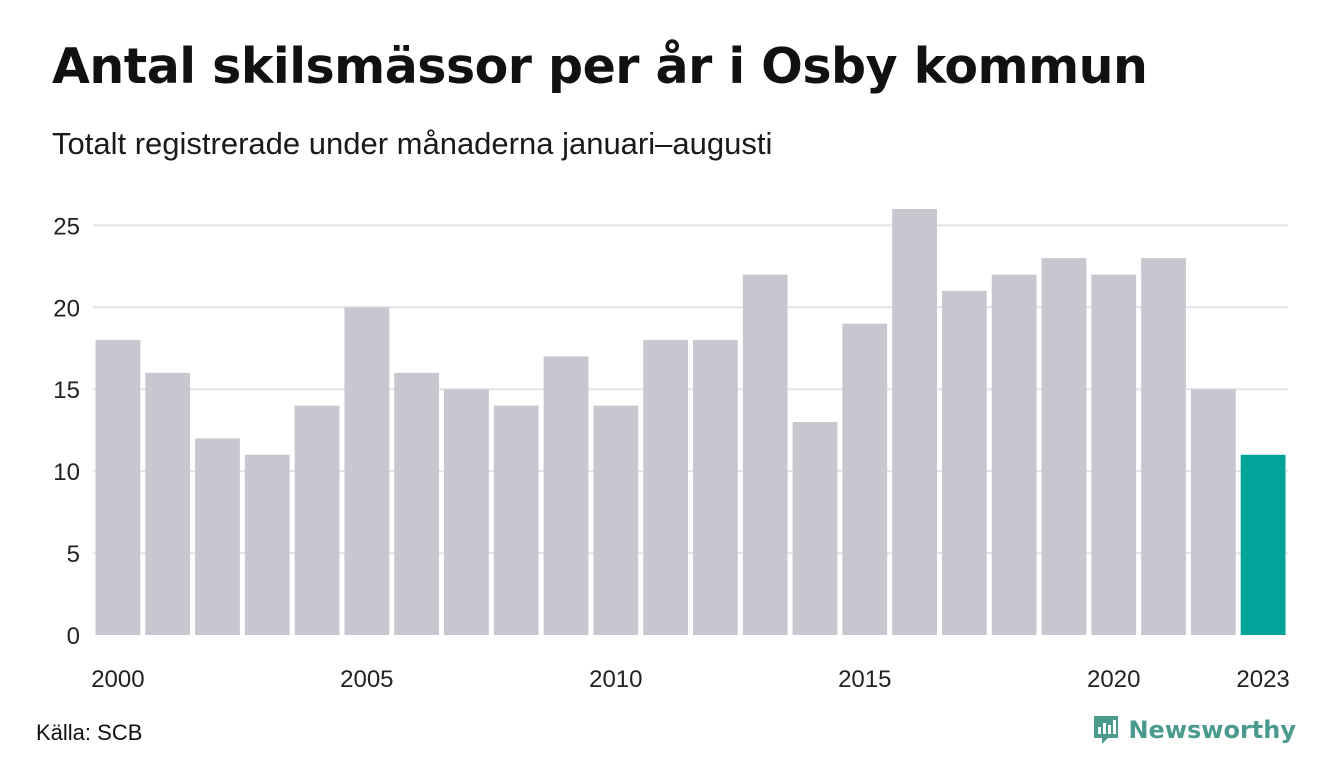 The image size is (1340, 780). Describe the element at coordinates (267, 544) in the screenshot. I see `bar-2003` at that location.